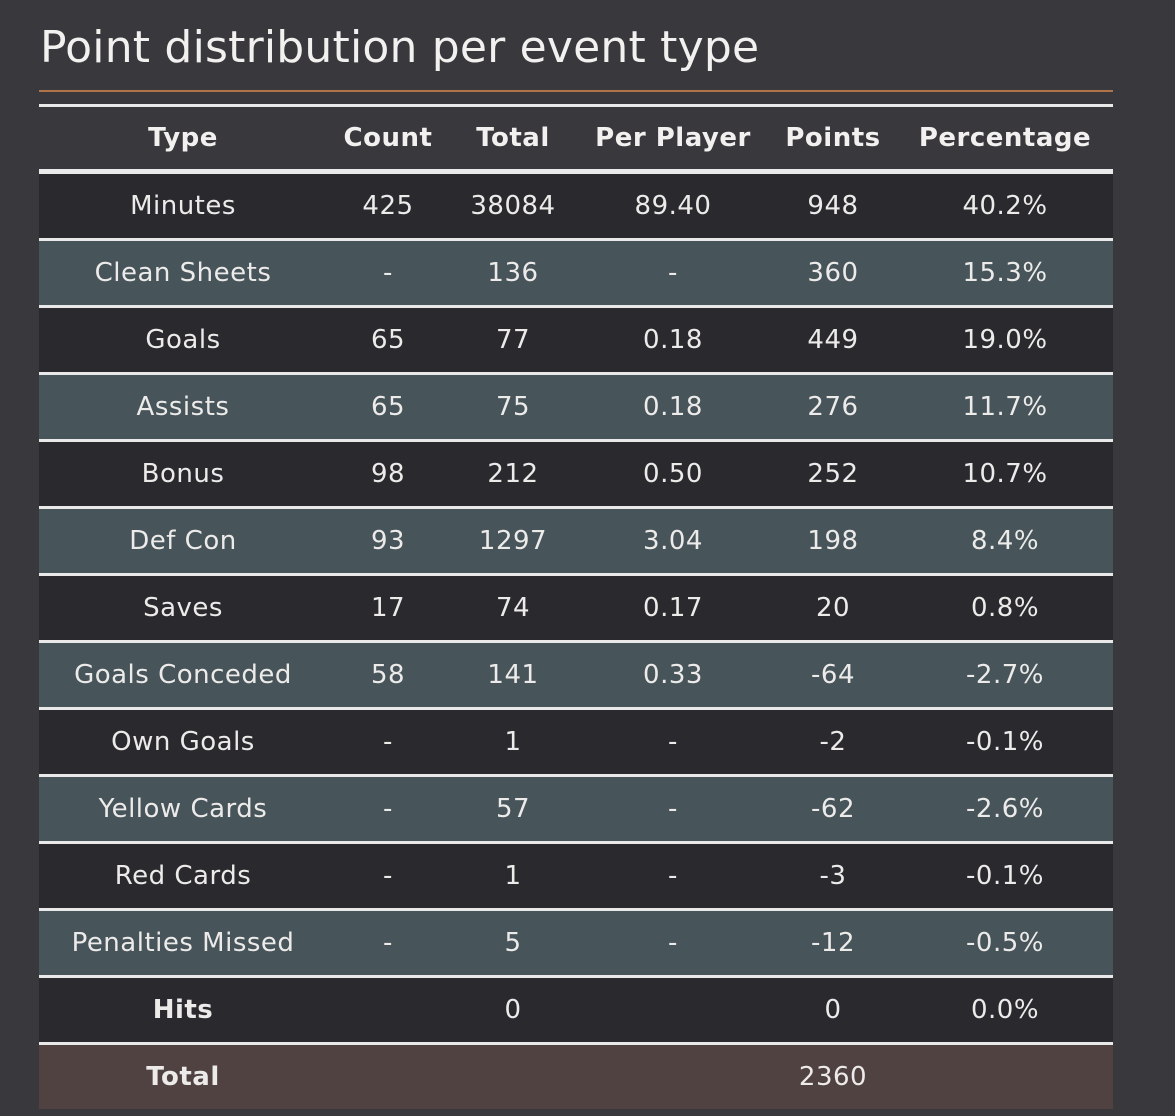 This screenshot has width=1175, height=1116. What do you see at coordinates (833, 943) in the screenshot?
I see `cell-points: -12` at bounding box center [833, 943].